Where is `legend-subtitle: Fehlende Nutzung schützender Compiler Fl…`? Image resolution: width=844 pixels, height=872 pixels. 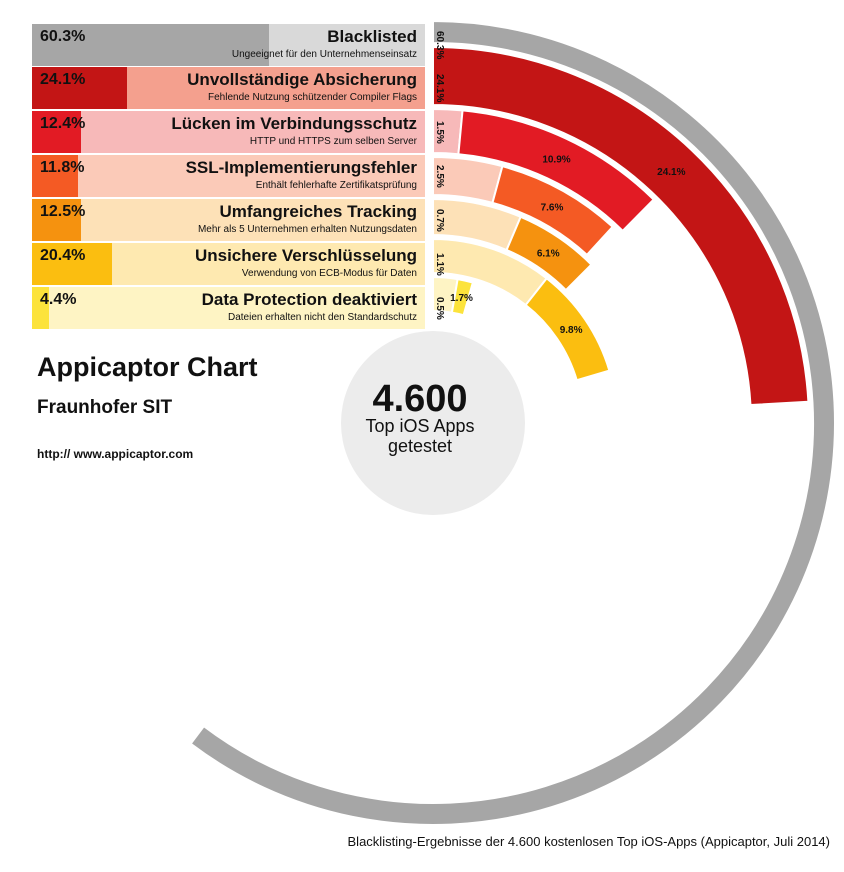 legend-subtitle: Fehlende Nutzung schützender Compiler Fl… is located at coordinates (312, 97).